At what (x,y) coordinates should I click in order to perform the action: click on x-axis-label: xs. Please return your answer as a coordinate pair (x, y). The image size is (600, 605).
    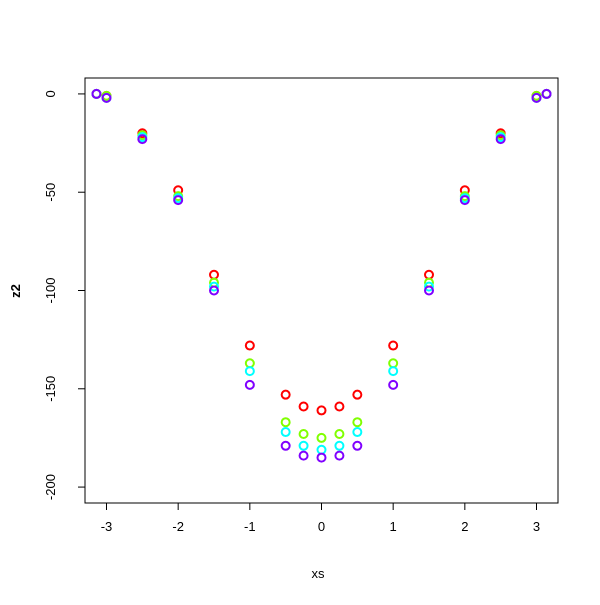
    Looking at the image, I should click on (319, 573).